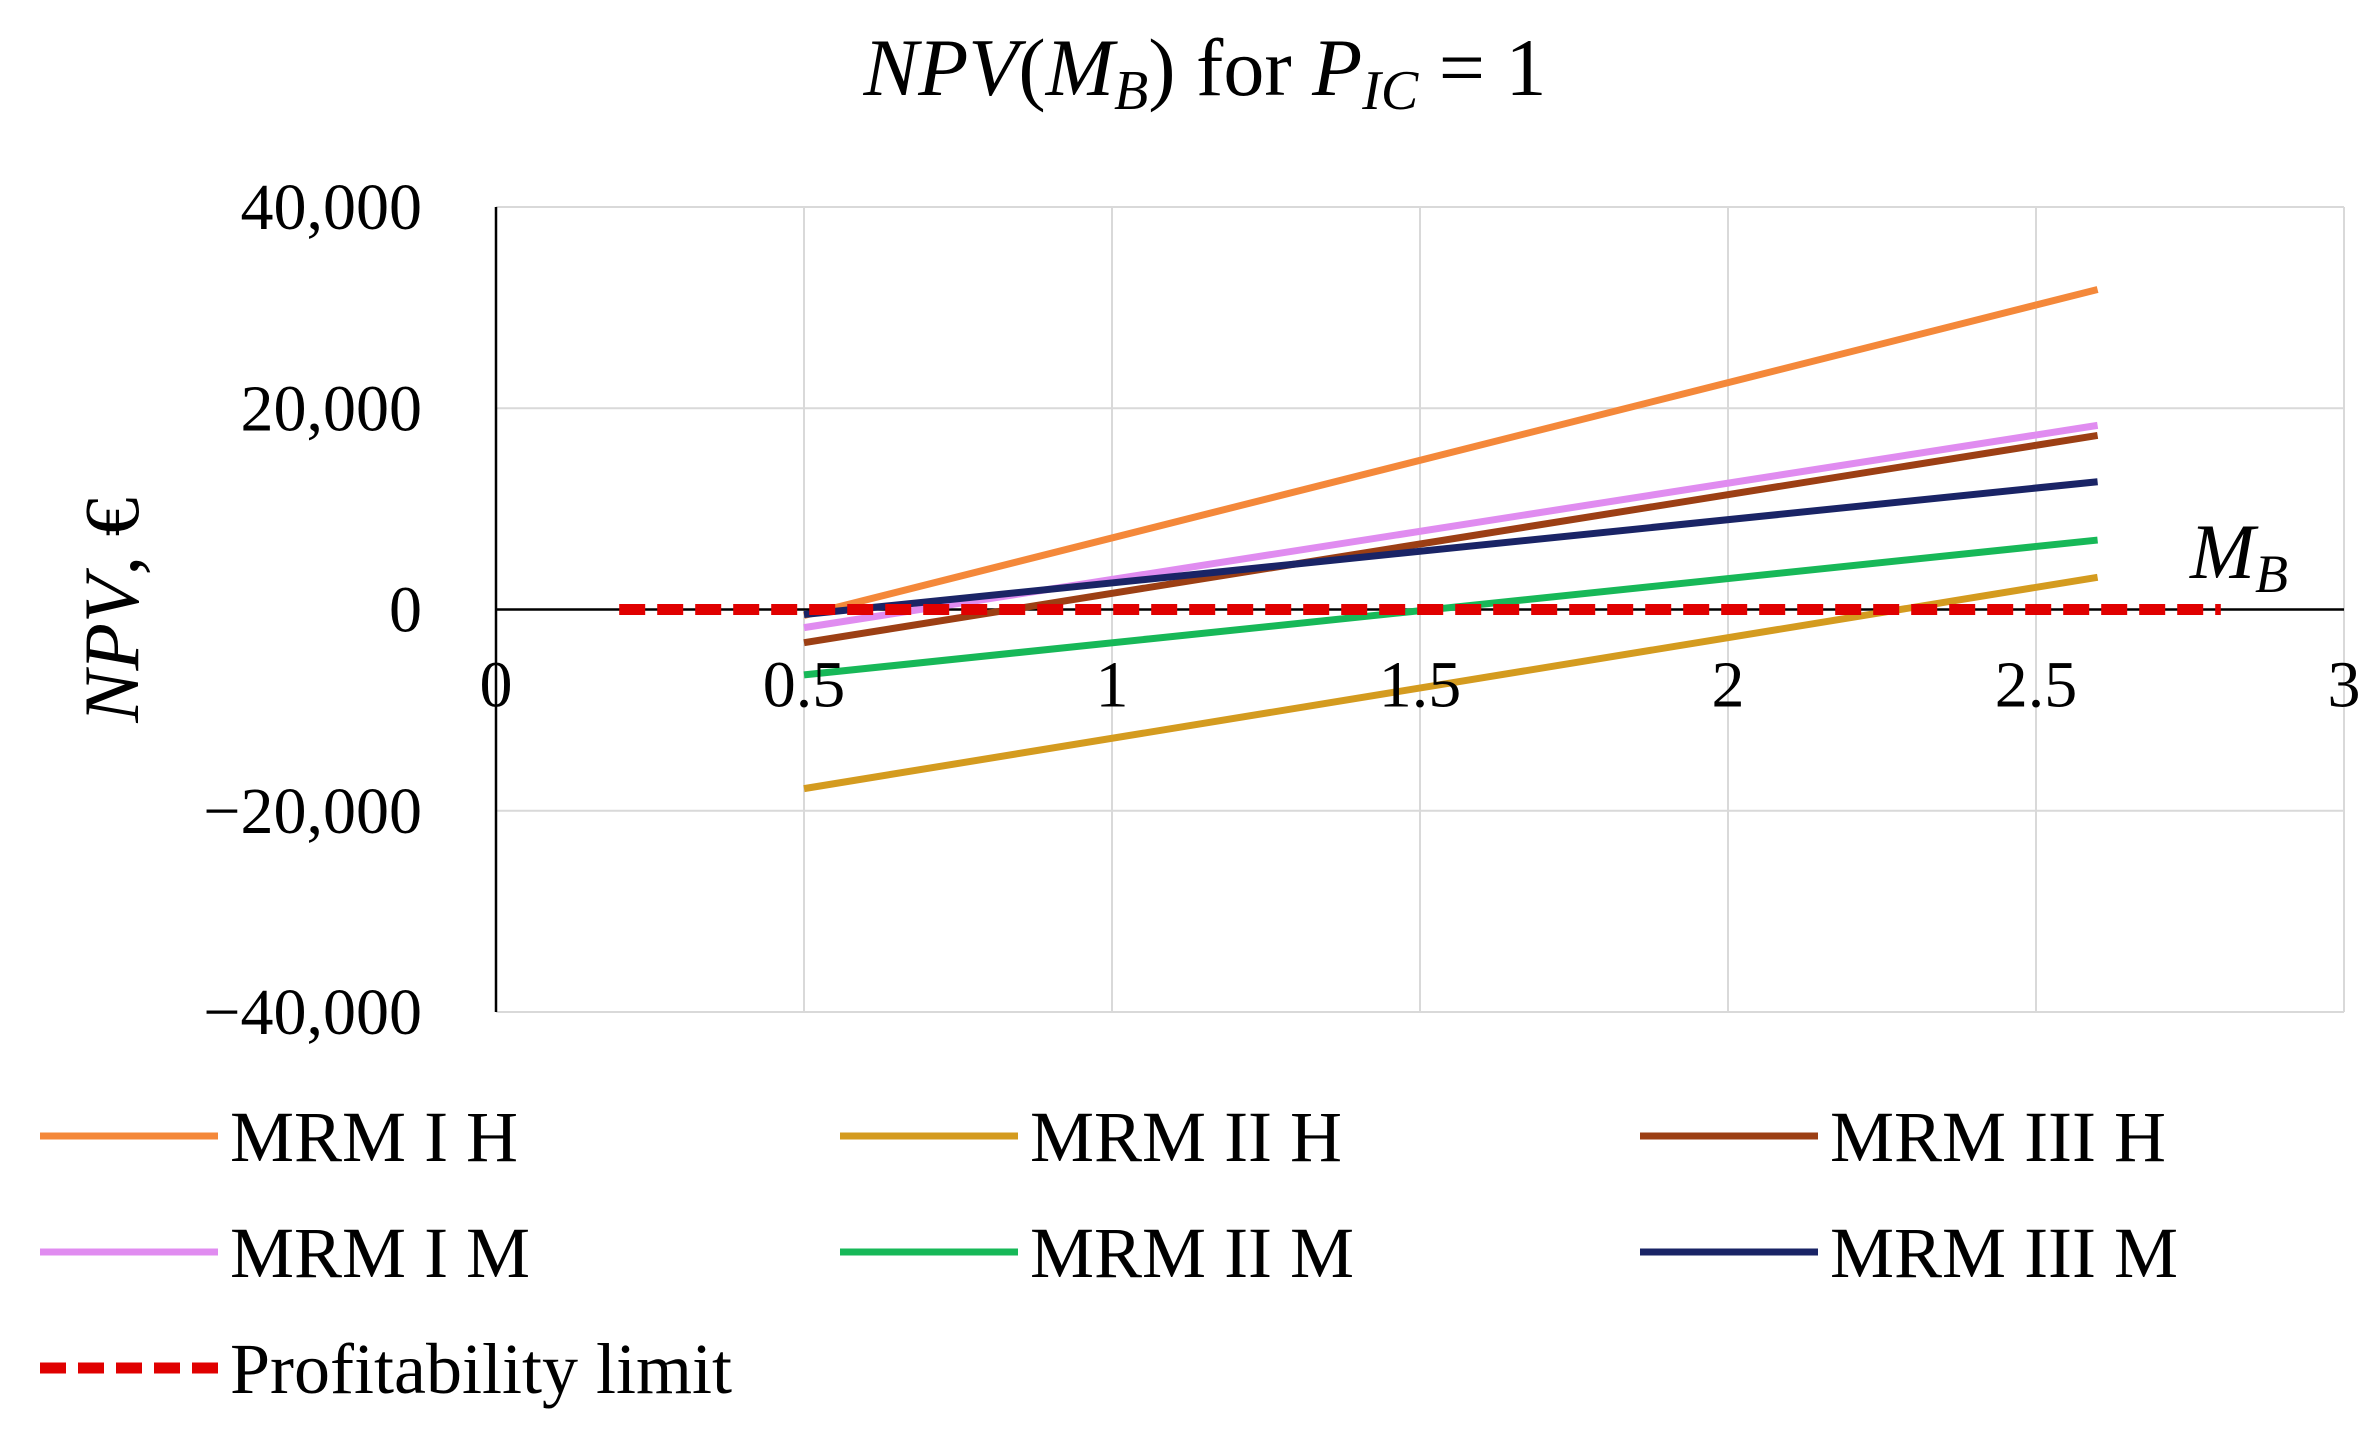 This screenshot has width=2371, height=1433. I want to click on y-axis-title-main: NPV, so click(111, 645).